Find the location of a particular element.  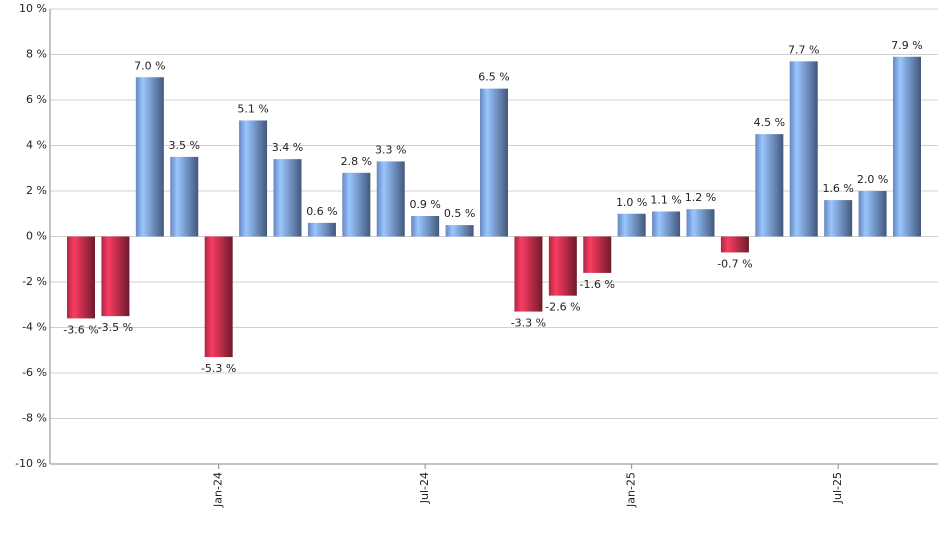

value-label: 1.6 % is located at coordinates (837, 188).